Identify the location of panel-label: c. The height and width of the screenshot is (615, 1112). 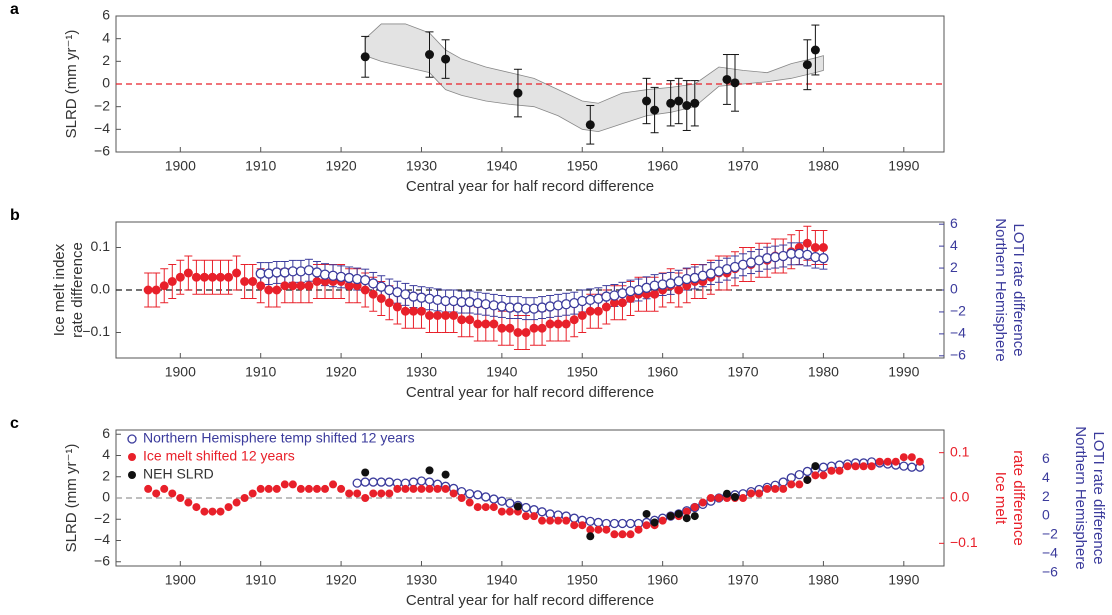
(14, 423).